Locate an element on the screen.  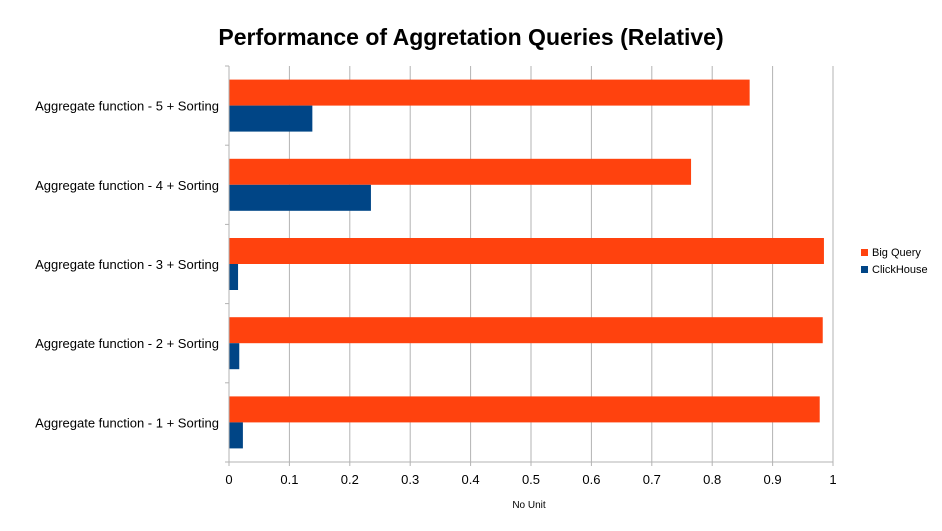
x-tick-label: 0.5 is located at coordinates (531, 479).